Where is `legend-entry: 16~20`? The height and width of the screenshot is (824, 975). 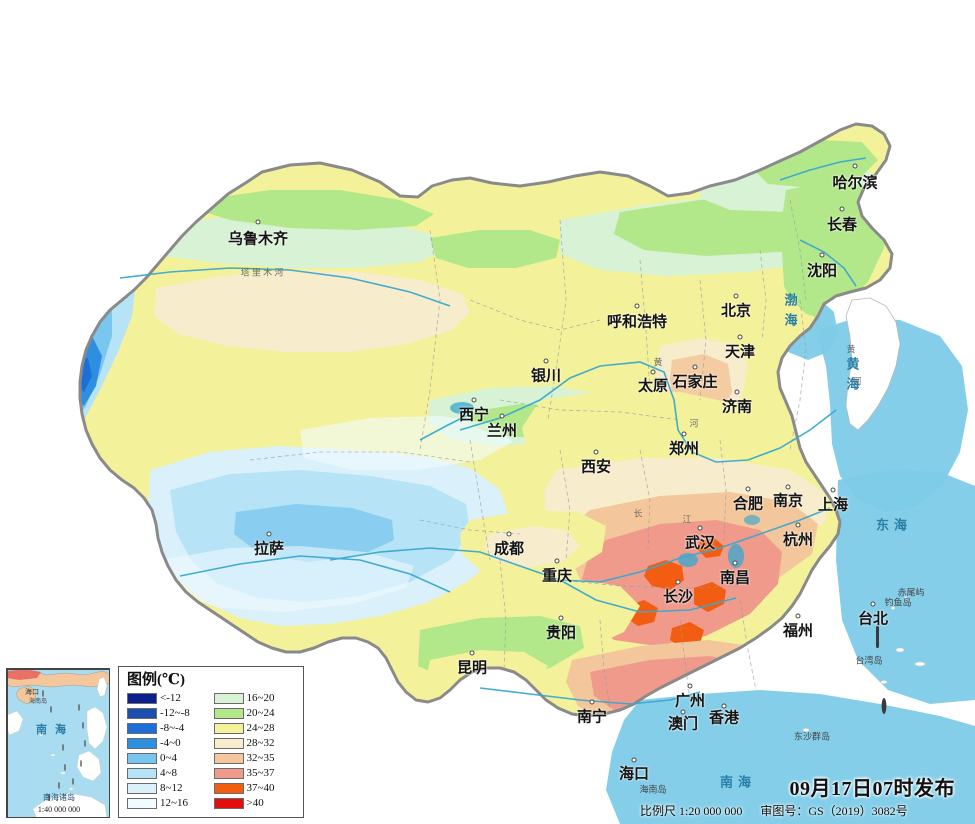 legend-entry: 16~20 is located at coordinates (255, 699).